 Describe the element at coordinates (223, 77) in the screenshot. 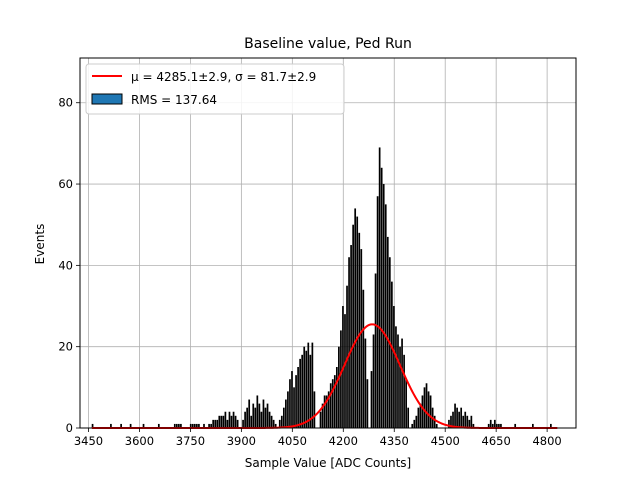

I see `legend-fit-label: μ = 4285.1±2.9, σ = 81.7±2.9` at that location.